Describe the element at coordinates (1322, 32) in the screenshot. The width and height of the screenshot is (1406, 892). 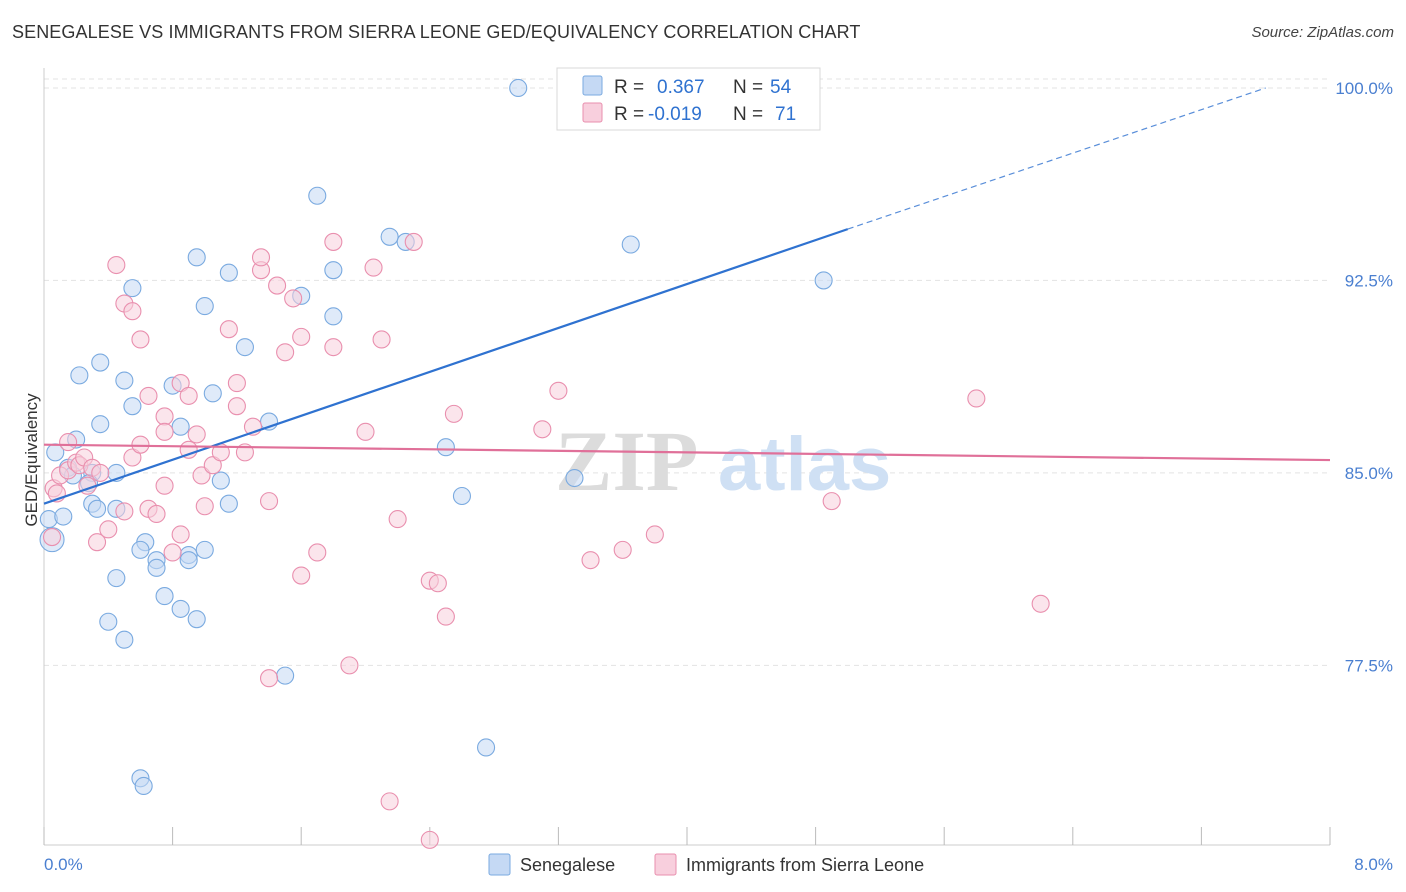
I see `chart-source: Source: ZipAtlas.com` at that location.